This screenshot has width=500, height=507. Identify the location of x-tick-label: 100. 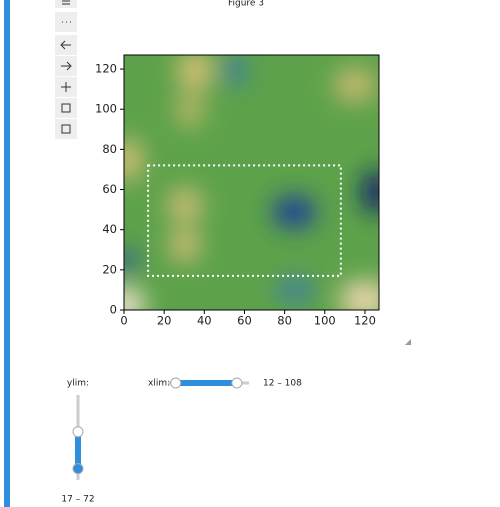
(325, 321).